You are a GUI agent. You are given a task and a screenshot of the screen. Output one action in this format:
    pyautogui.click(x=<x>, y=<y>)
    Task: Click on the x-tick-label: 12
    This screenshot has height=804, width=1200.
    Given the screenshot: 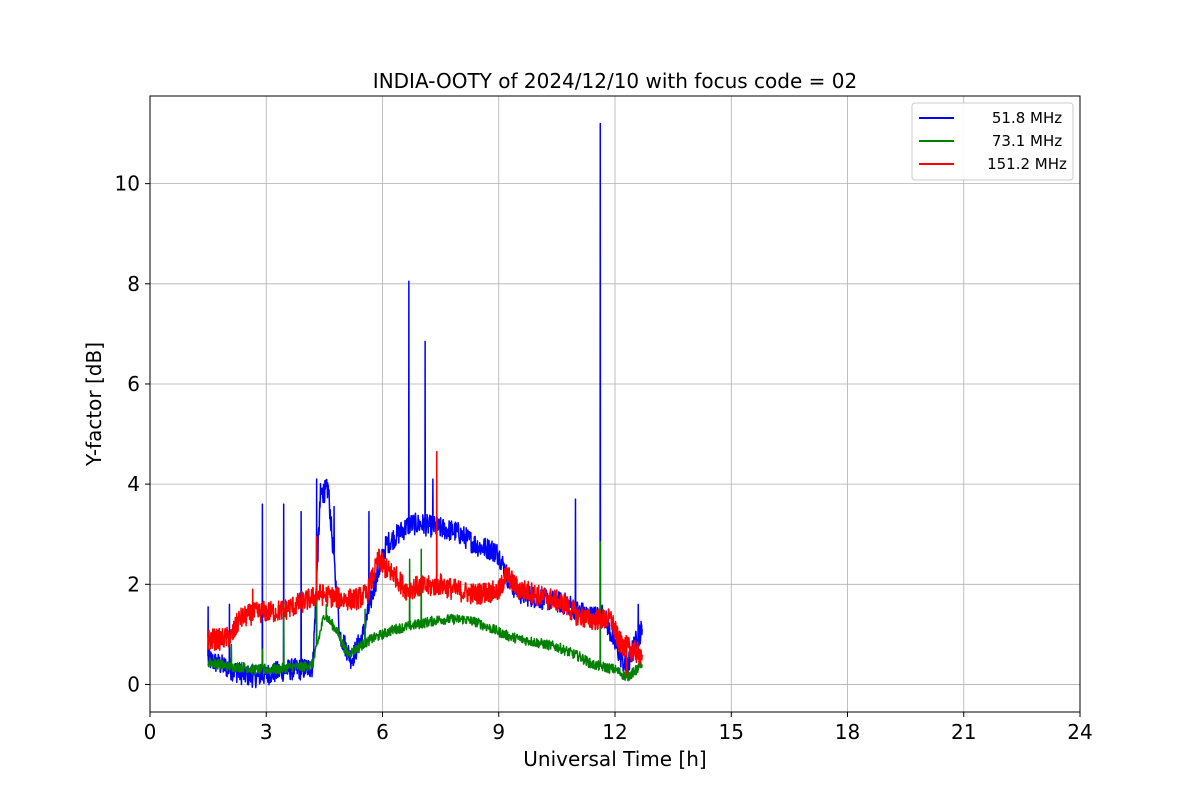 What is the action you would take?
    pyautogui.click(x=614, y=732)
    